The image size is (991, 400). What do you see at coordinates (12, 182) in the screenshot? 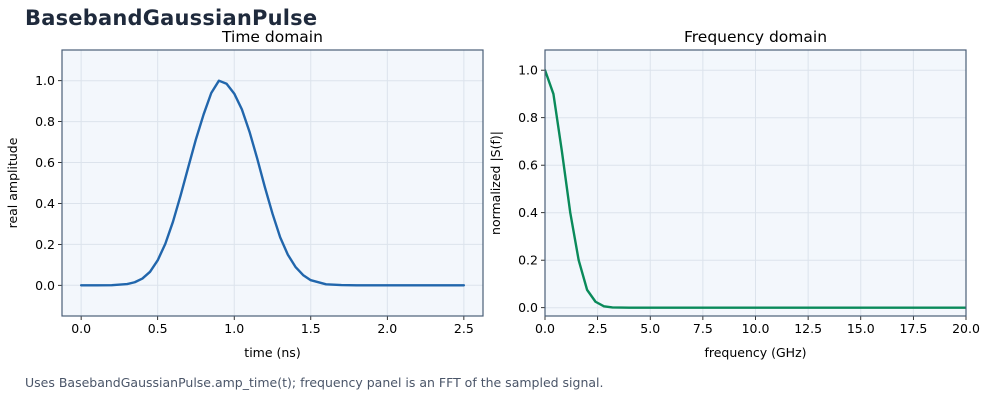
I see `y-axis-label: real amplitude` at bounding box center [12, 182].